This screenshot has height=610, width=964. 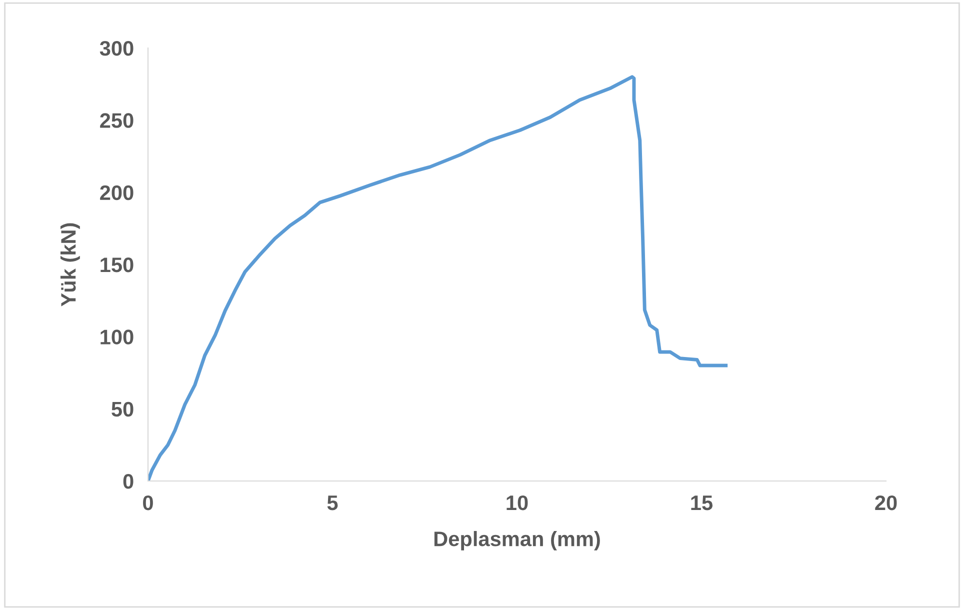 What do you see at coordinates (123, 409) in the screenshot?
I see `y-tick-label: 50` at bounding box center [123, 409].